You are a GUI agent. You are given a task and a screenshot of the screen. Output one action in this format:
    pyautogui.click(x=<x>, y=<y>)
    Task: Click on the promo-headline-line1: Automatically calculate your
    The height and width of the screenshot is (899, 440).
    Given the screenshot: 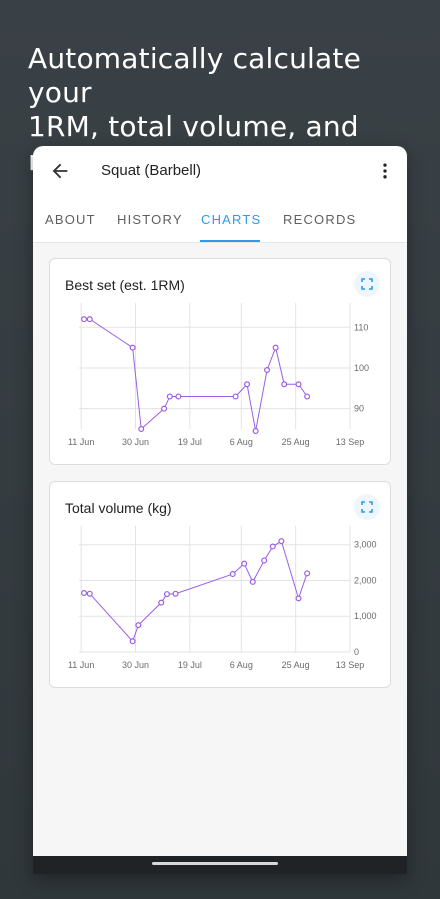 What is the action you would take?
    pyautogui.click(x=194, y=75)
    